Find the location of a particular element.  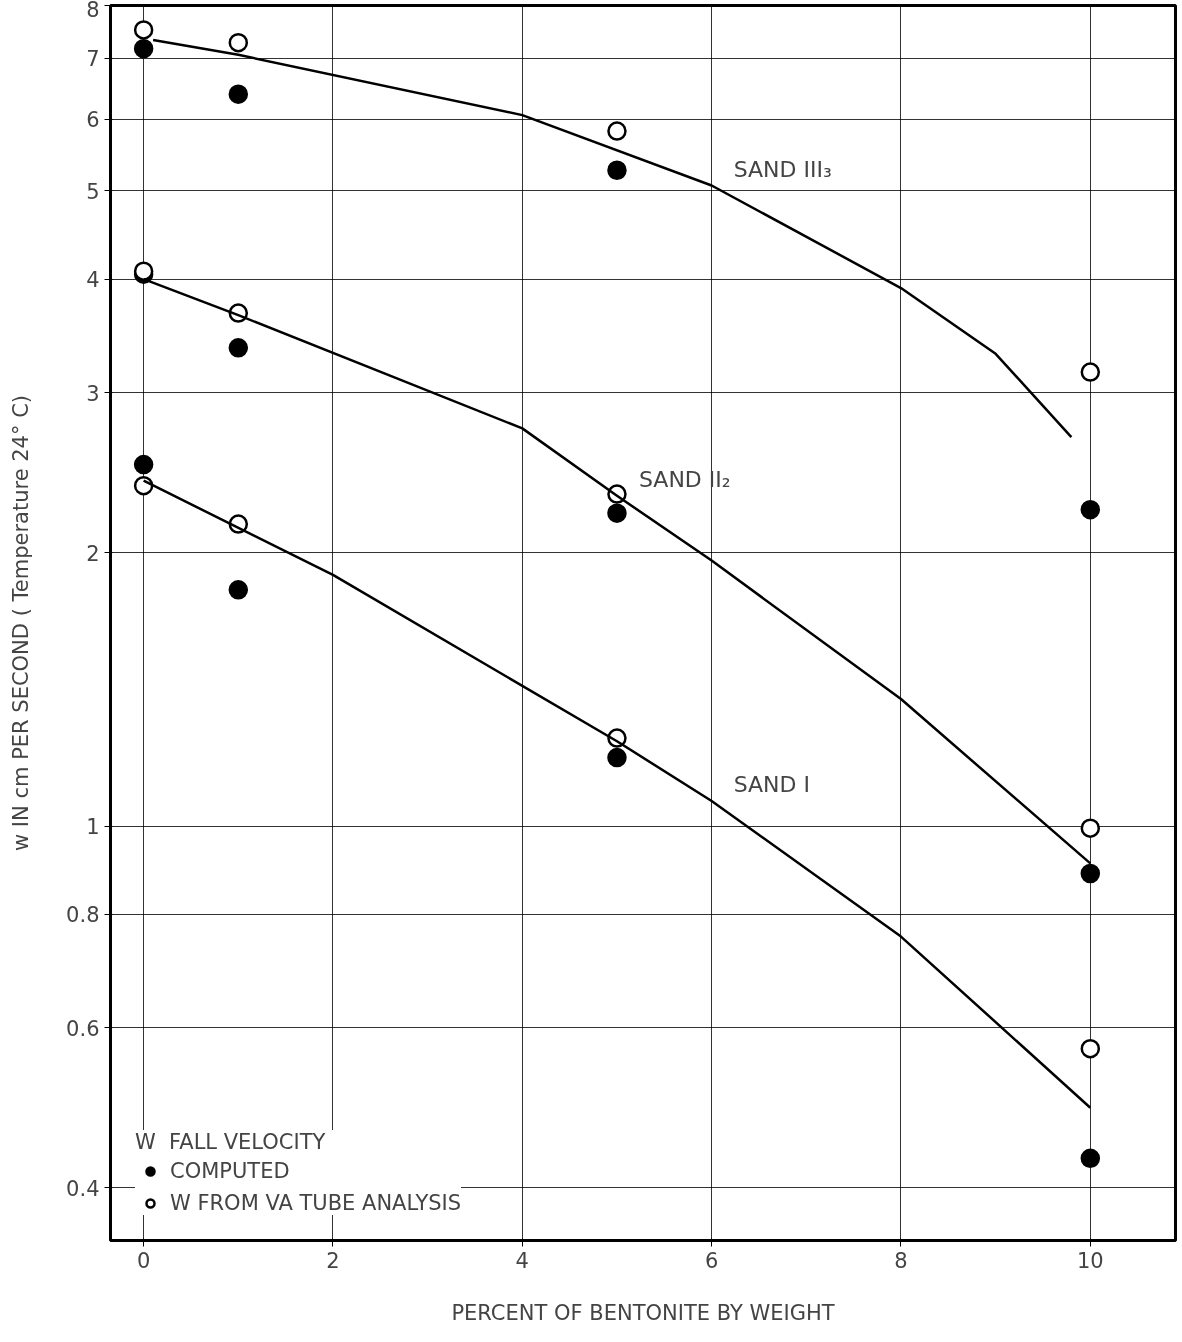

x-tick-label: 0 is located at coordinates (143, 1260).